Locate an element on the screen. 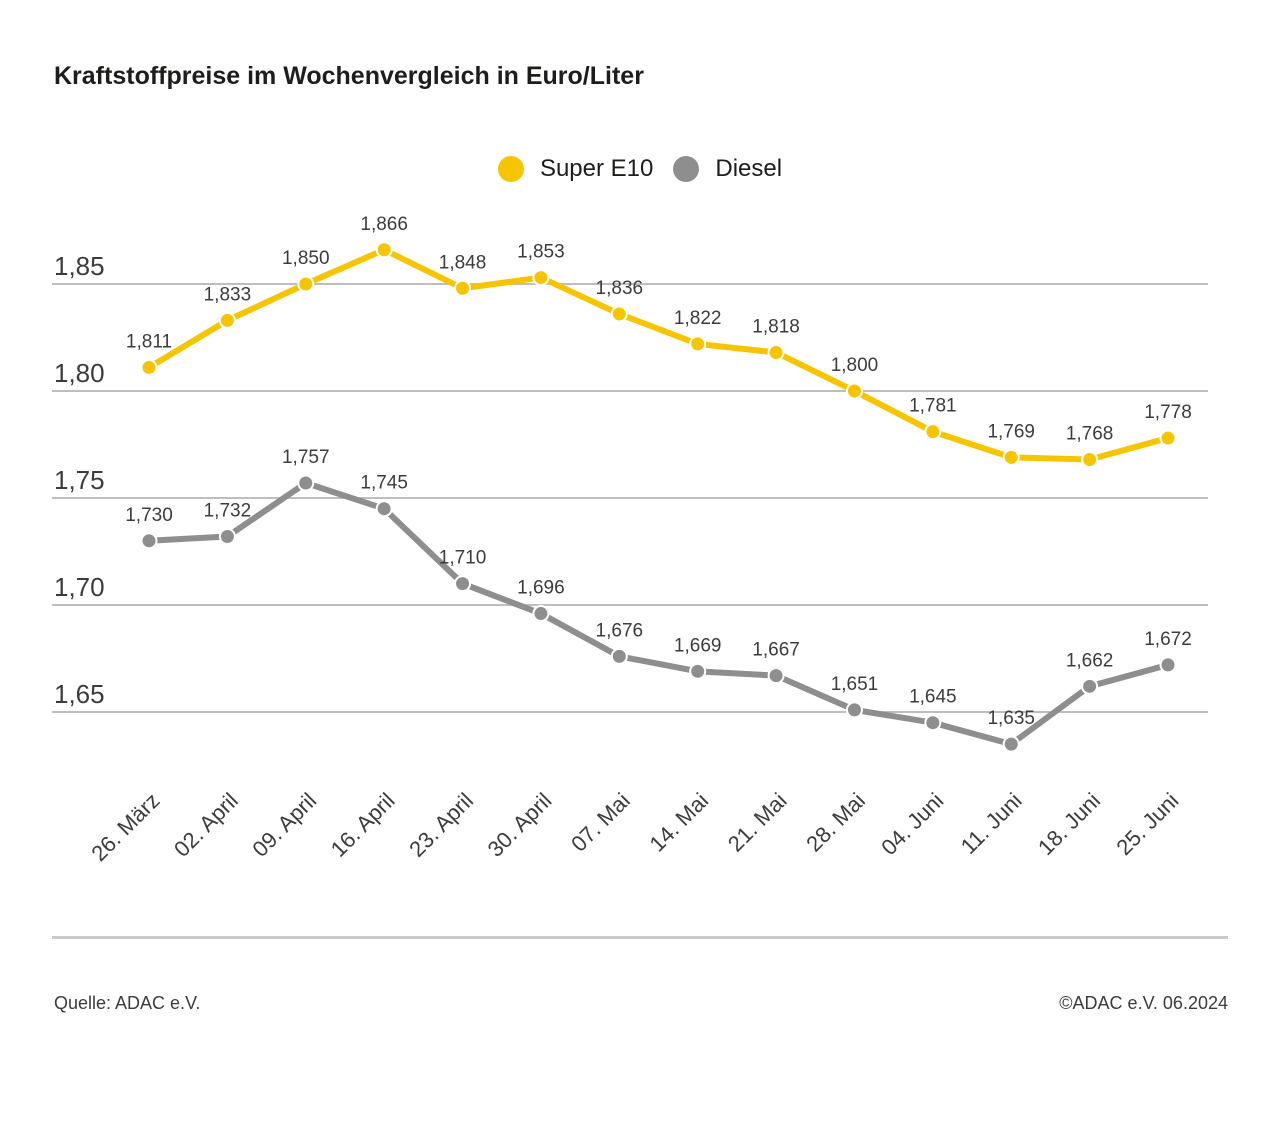 This screenshot has height=1122, width=1280. legend-item-super-e10: Super E10 is located at coordinates (575, 169).